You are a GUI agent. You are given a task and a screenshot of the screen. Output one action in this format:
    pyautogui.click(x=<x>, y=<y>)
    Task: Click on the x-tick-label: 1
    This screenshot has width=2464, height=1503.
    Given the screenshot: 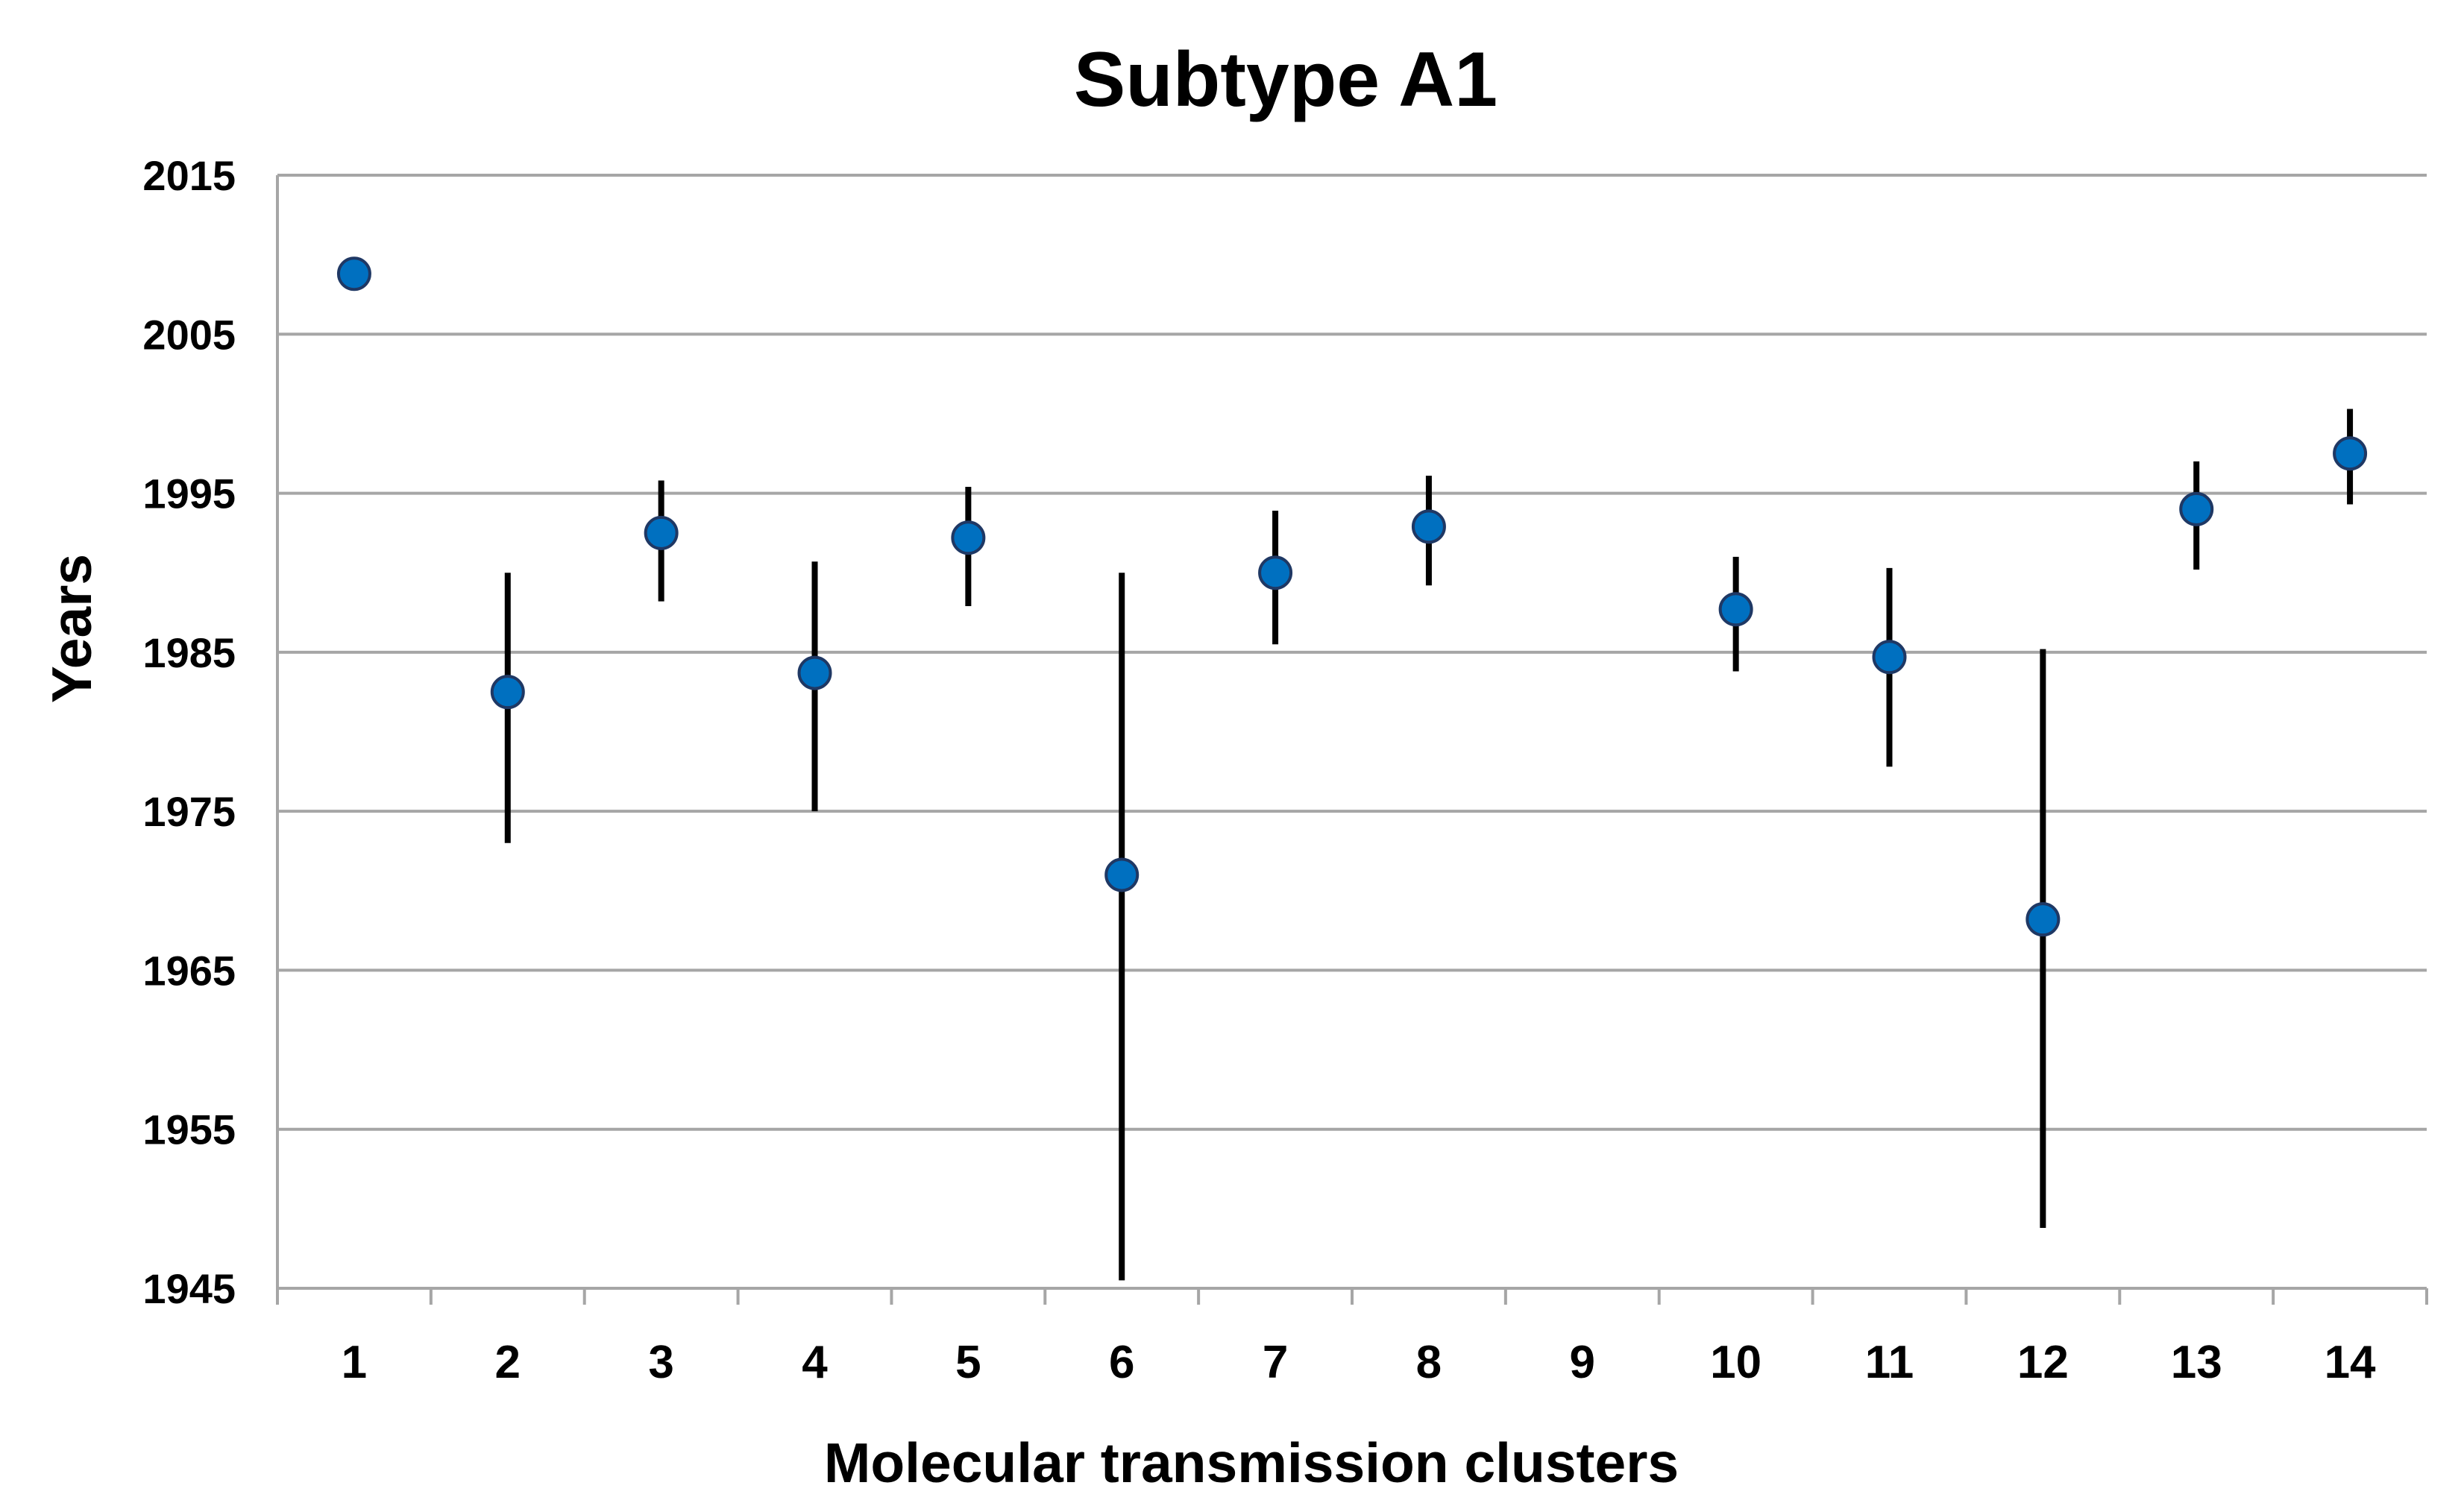 What is the action you would take?
    pyautogui.click(x=354, y=1362)
    